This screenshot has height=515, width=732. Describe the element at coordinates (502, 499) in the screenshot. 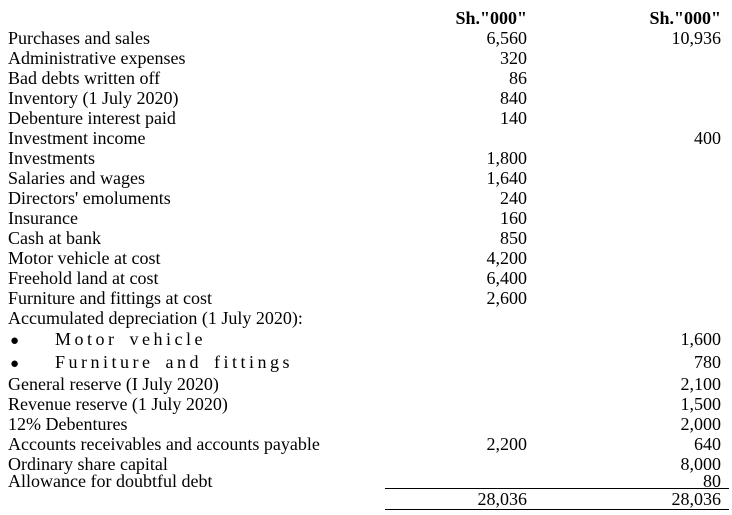

I see `debit-total: 28,036` at that location.